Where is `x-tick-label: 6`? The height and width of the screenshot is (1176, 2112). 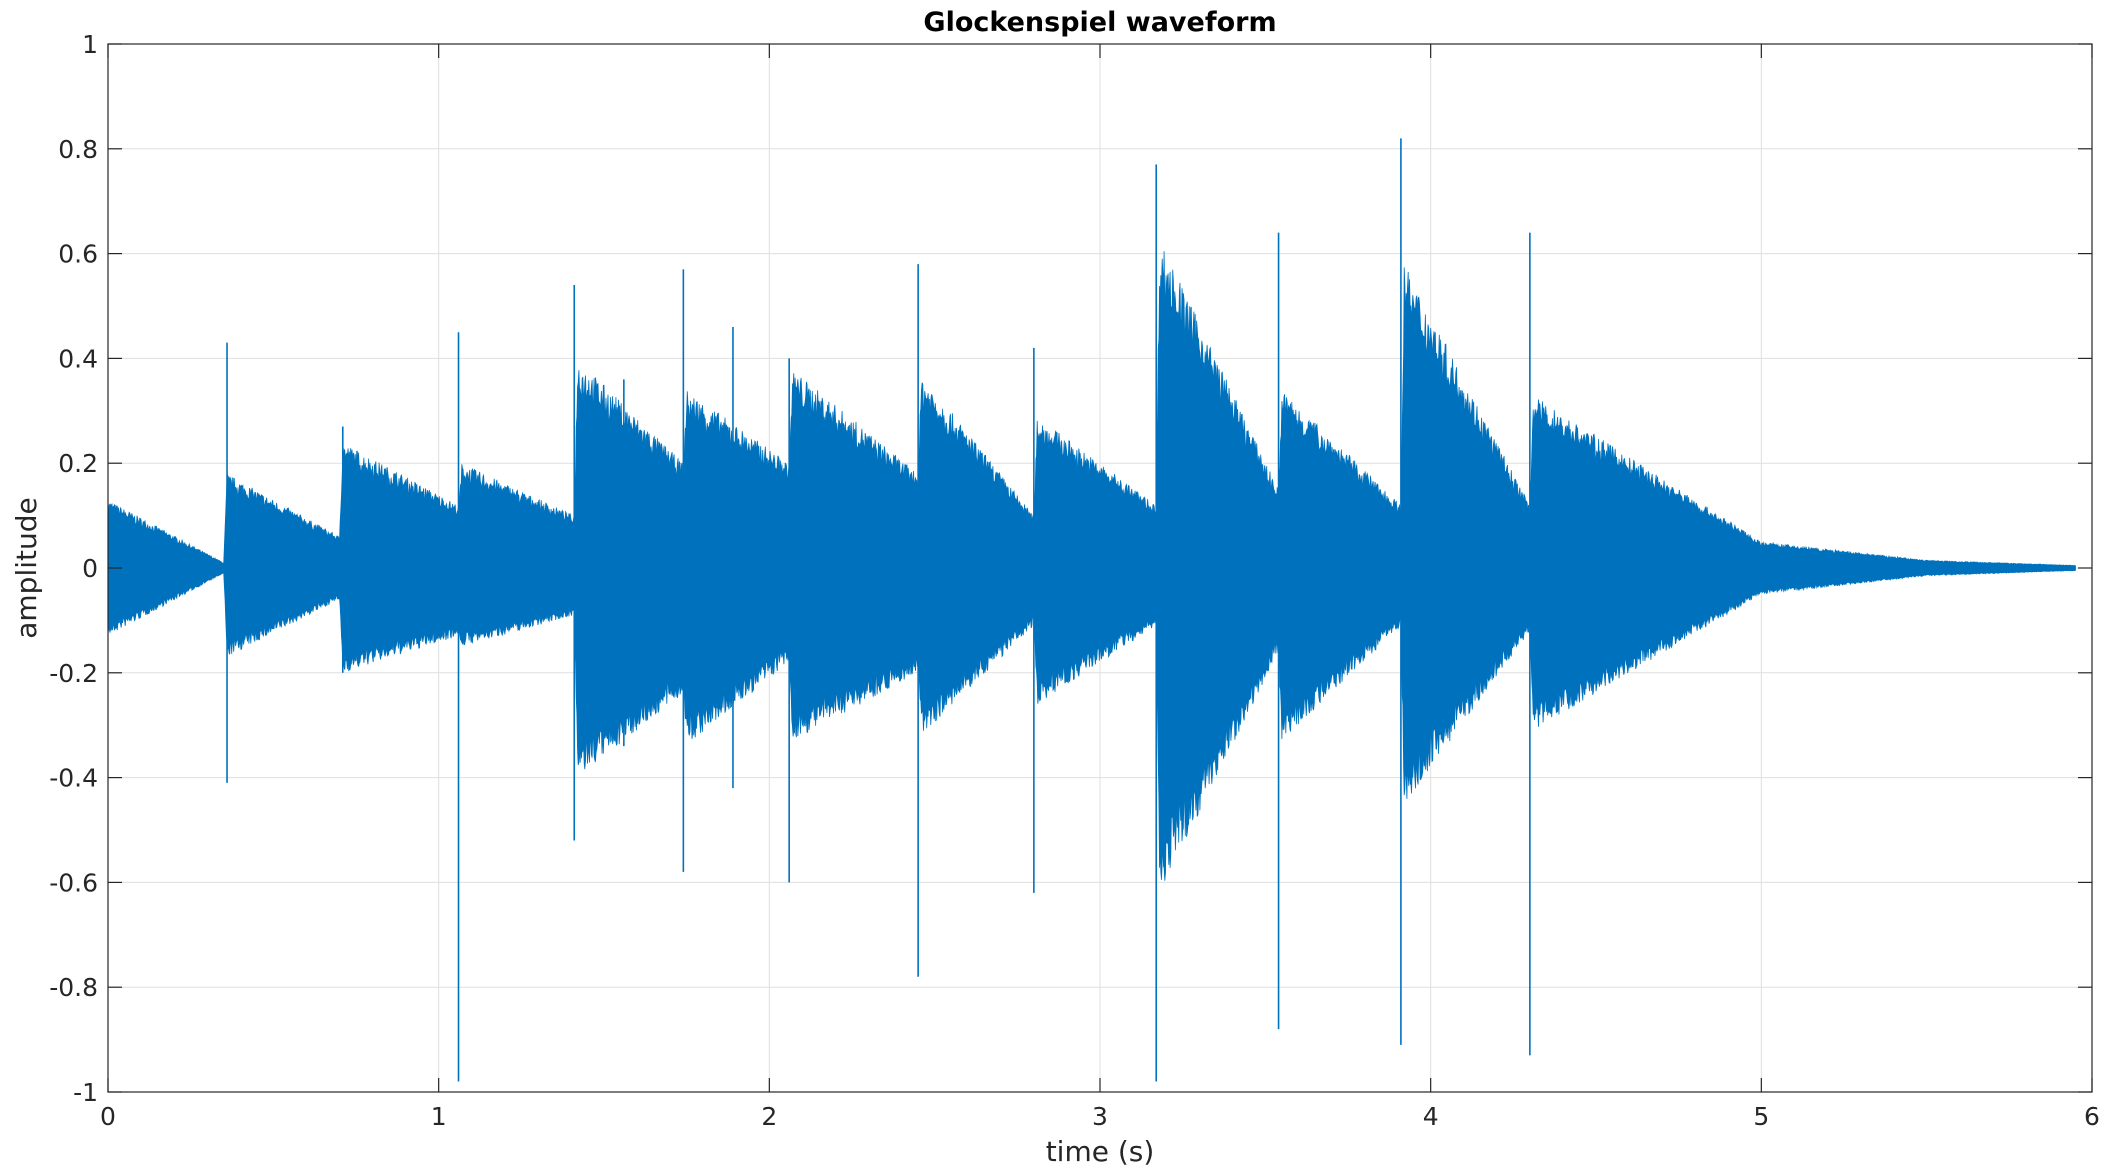
x-tick-label: 6 is located at coordinates (2092, 1116).